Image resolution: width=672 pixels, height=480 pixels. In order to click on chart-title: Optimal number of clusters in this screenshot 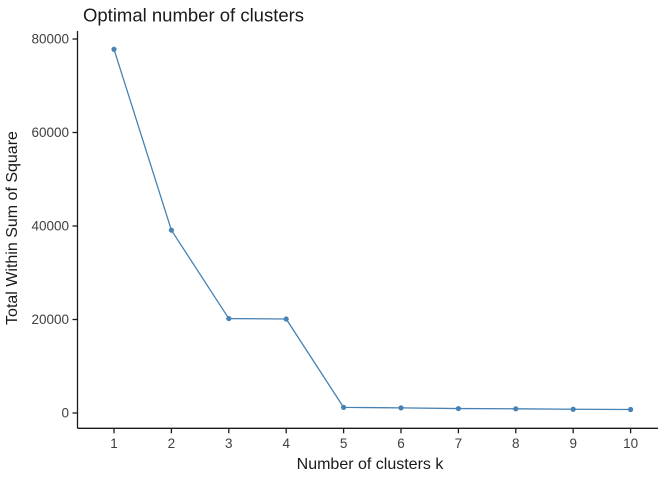, I will do `click(193, 15)`.